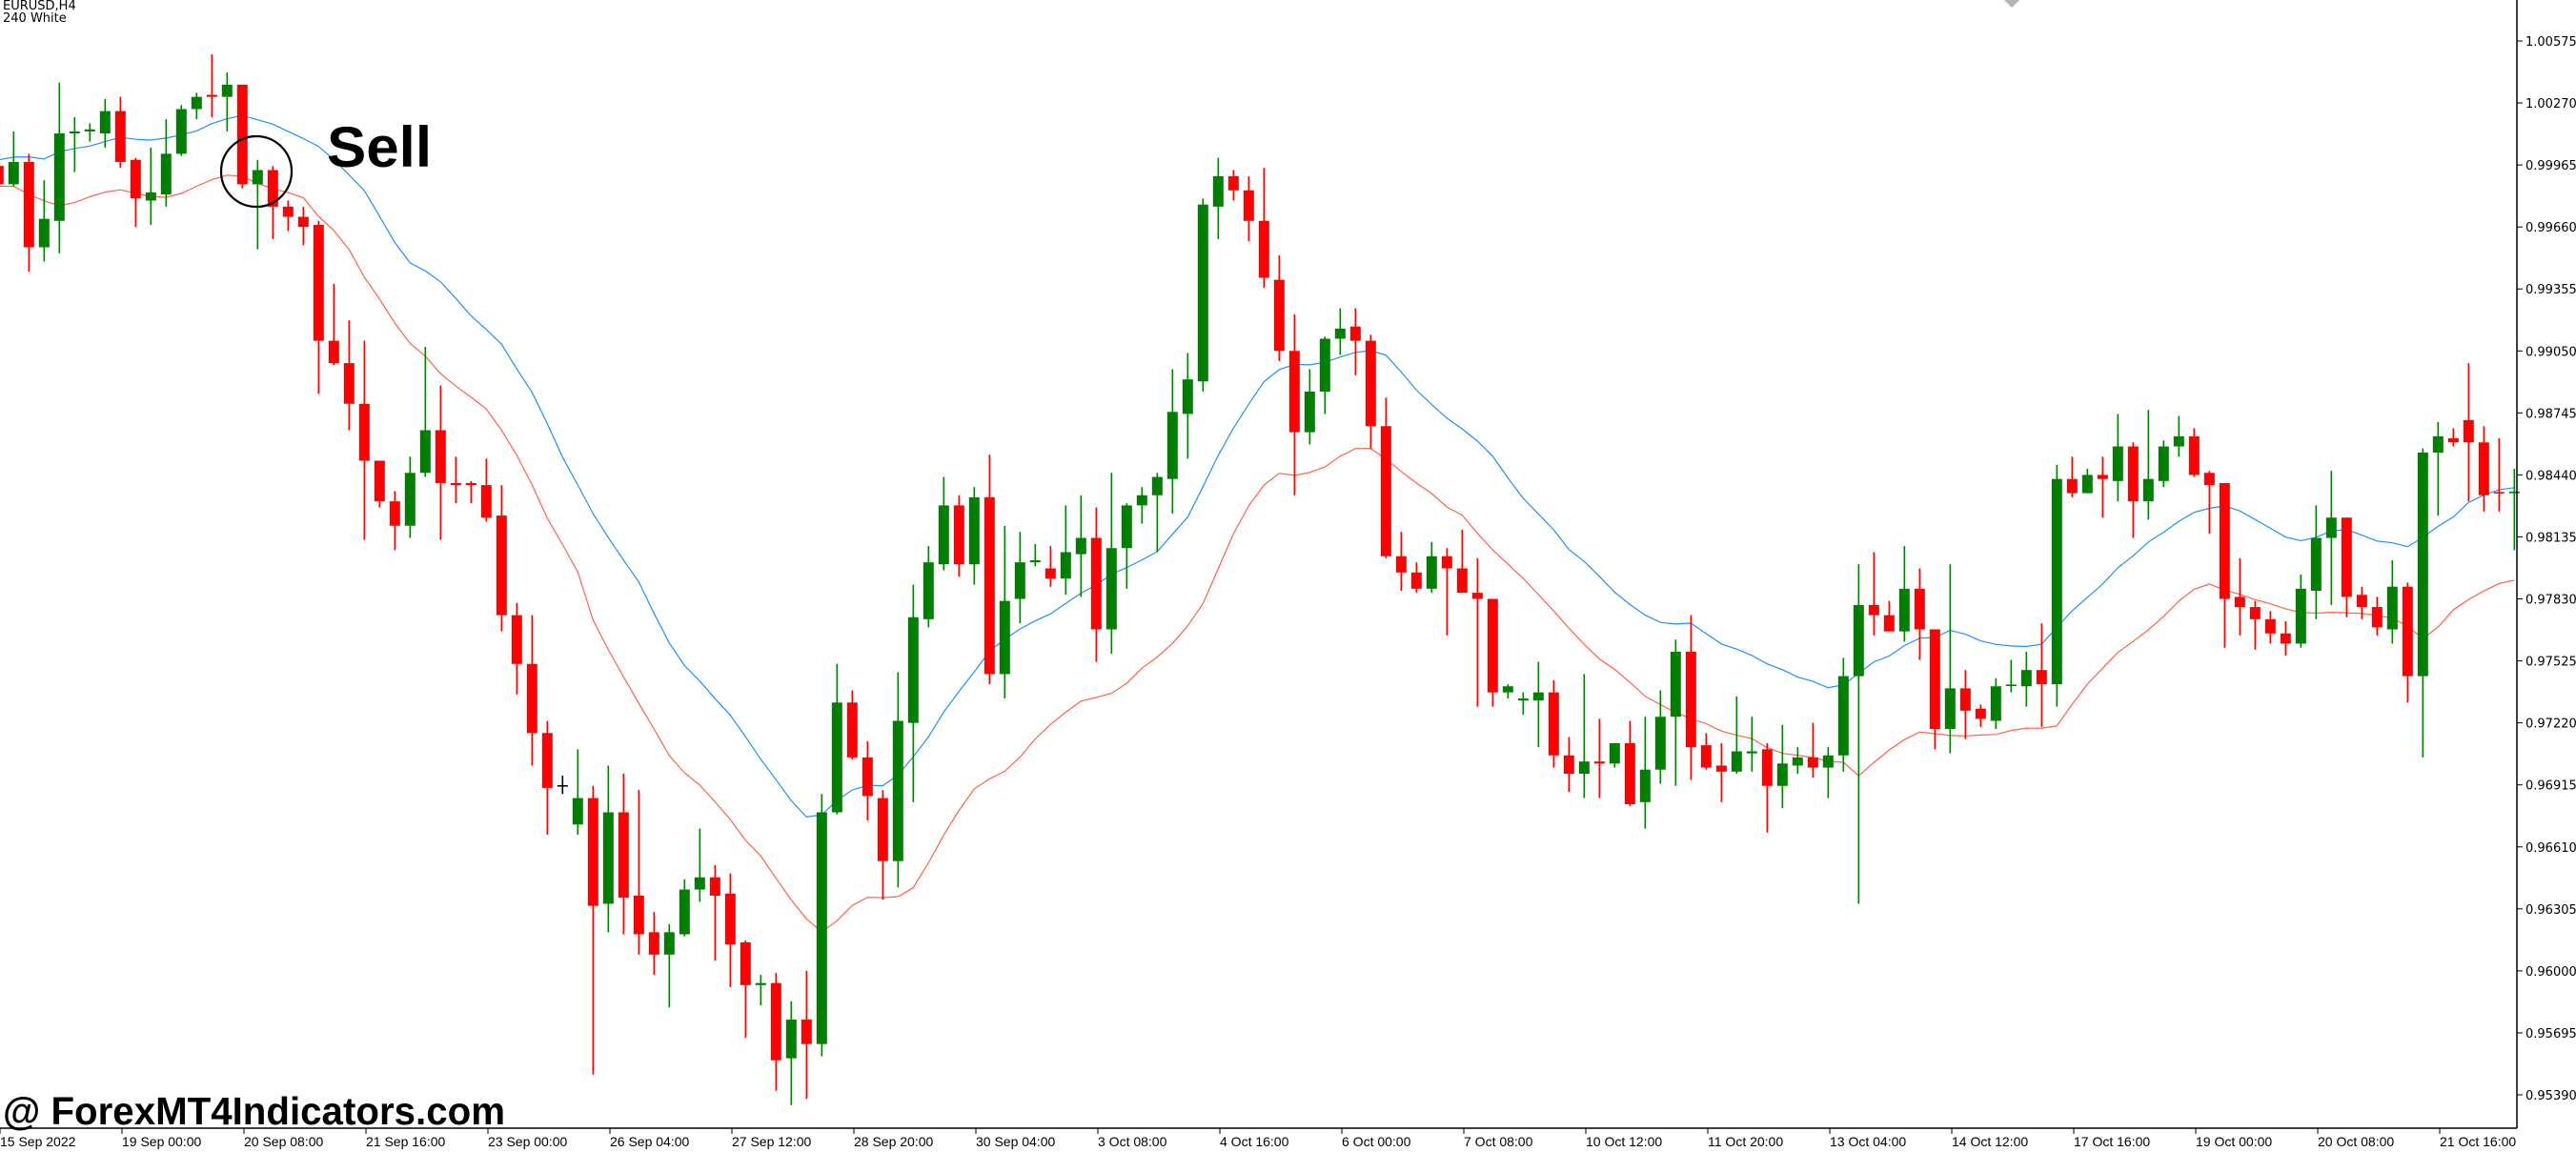  I want to click on time-tick-label: 6 Oct 00:00, so click(1376, 1141).